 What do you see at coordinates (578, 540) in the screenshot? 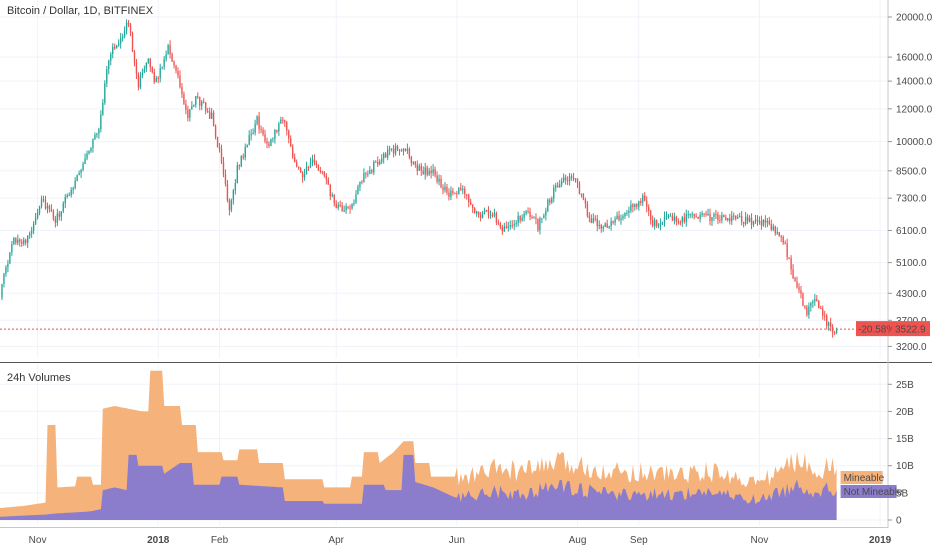
I see `time-tick-label: Aug` at bounding box center [578, 540].